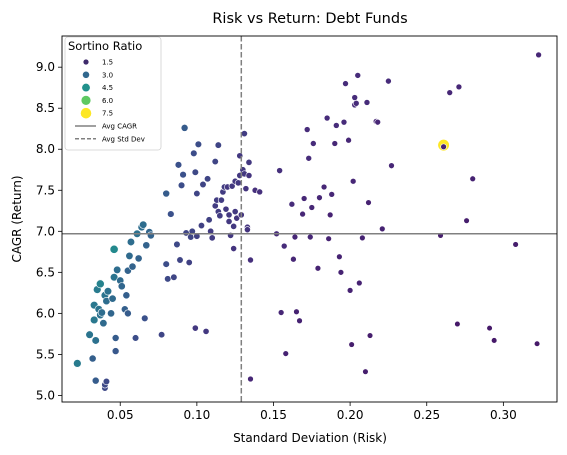  Describe the element at coordinates (45, 313) in the screenshot. I see `y-tick-label: 6.0` at that location.